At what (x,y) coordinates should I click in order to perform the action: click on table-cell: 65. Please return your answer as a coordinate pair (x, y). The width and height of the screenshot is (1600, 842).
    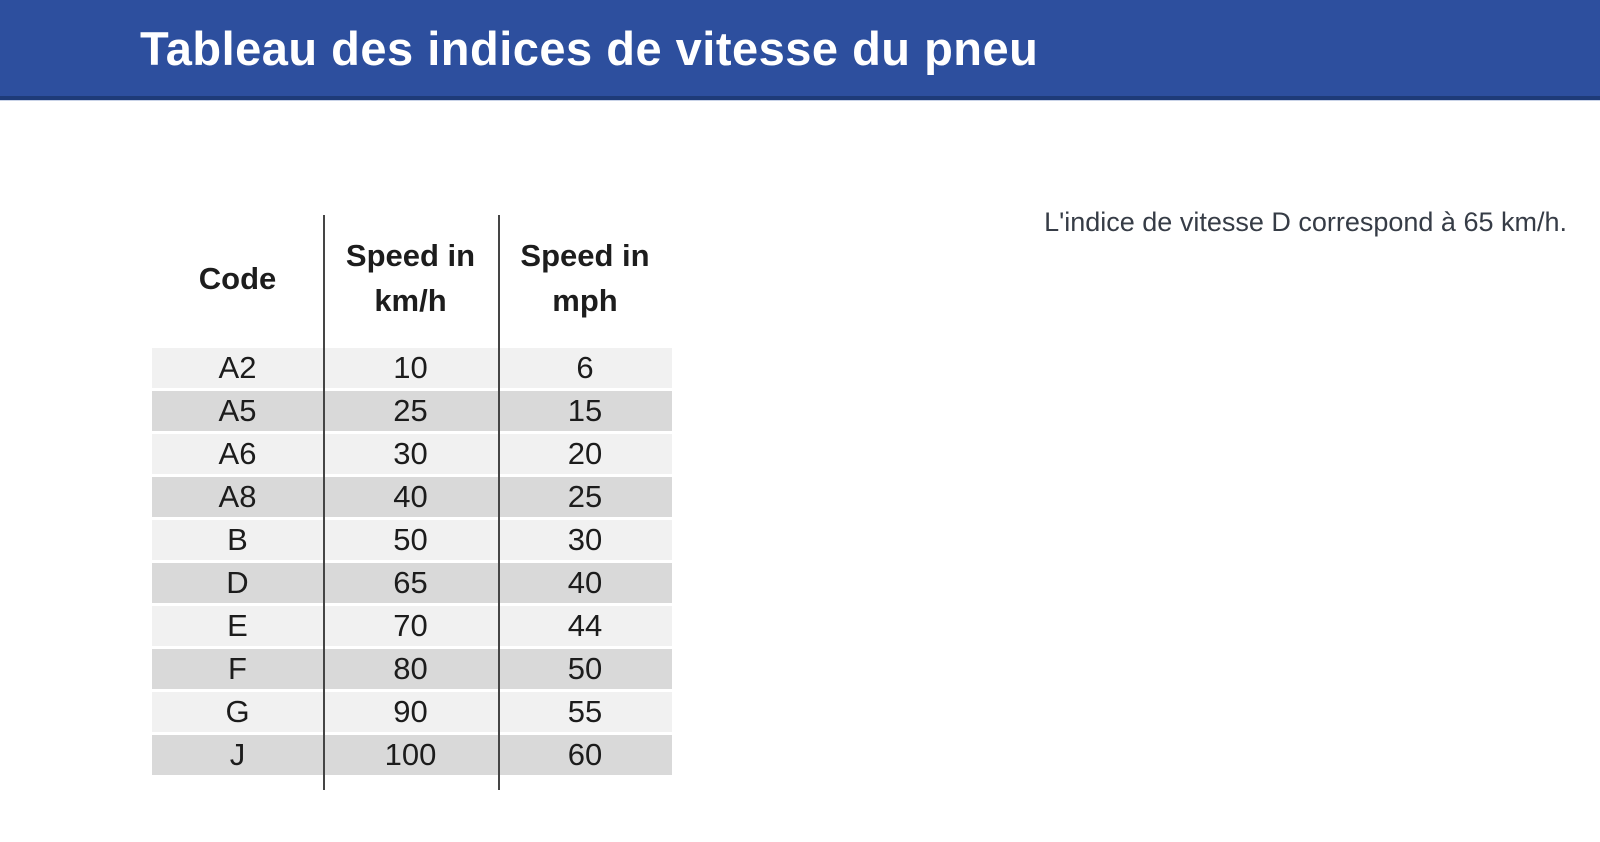
    Looking at the image, I should click on (410, 582).